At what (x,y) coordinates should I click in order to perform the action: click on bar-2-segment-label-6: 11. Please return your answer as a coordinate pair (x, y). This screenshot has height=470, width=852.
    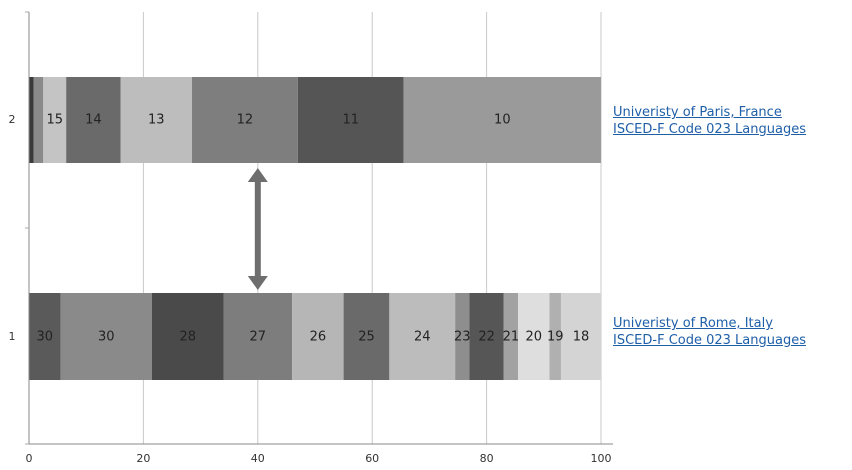
    Looking at the image, I should click on (350, 120).